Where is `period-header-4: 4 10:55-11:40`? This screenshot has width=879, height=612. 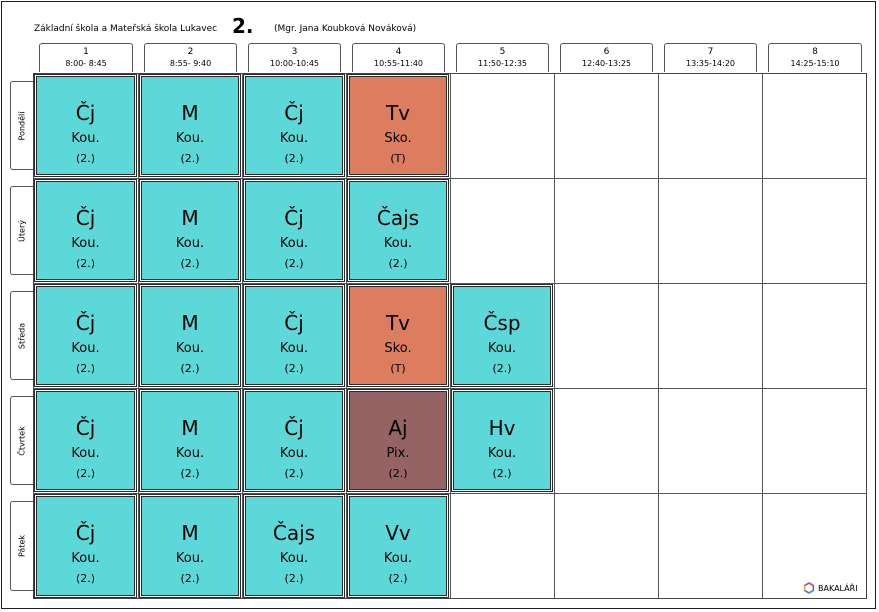 period-header-4: 4 10:55-11:40 is located at coordinates (398, 57).